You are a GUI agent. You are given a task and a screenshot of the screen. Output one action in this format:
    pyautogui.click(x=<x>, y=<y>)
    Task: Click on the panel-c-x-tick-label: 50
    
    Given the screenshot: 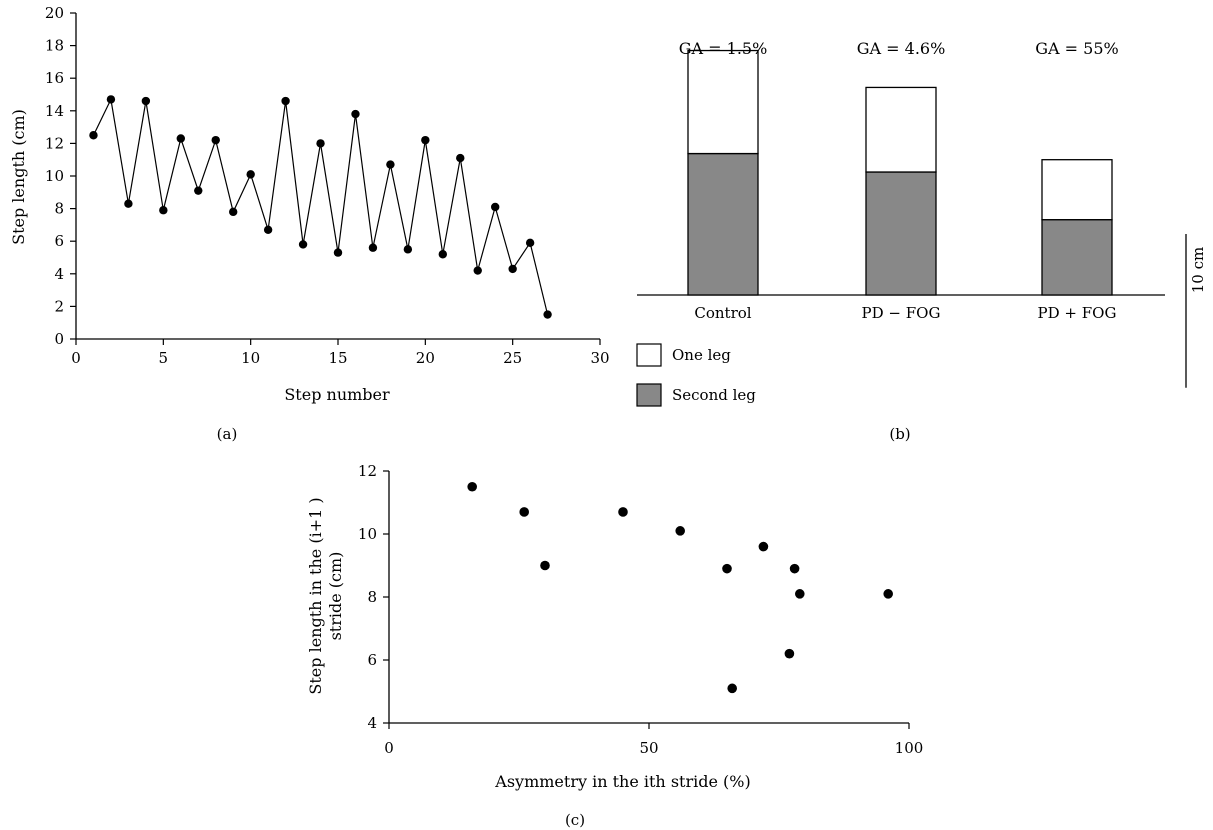 What is the action you would take?
    pyautogui.click(x=648, y=748)
    